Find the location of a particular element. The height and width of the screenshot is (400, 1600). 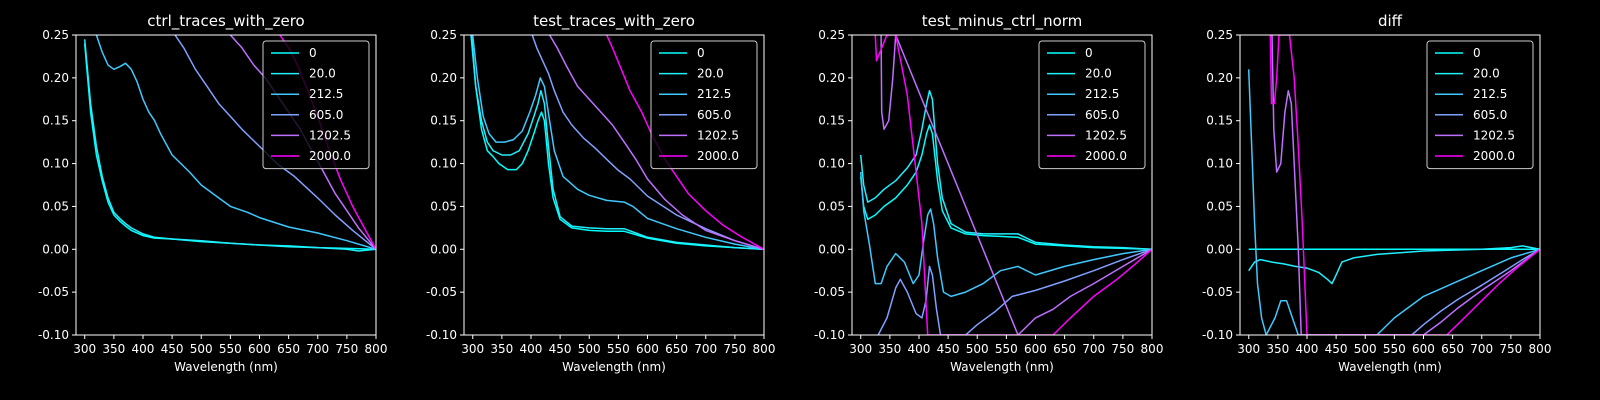

chart-title: test_minus_ctrl_norm is located at coordinates (1002, 21).